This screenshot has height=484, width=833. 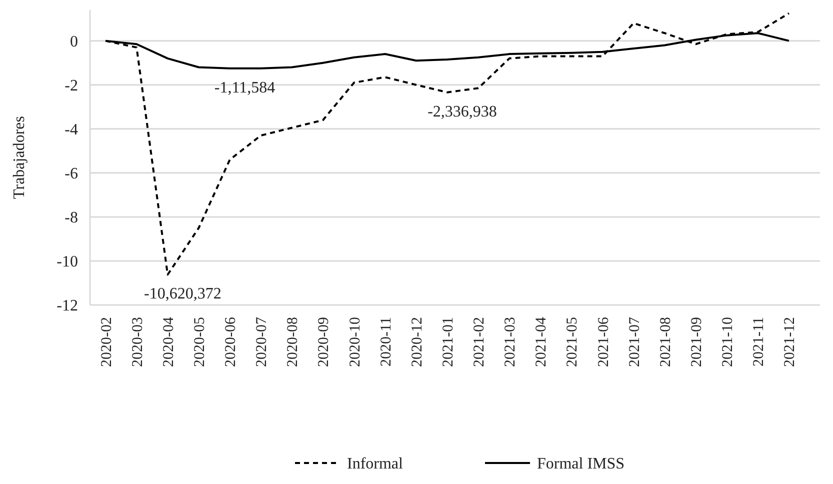 I want to click on x-tick-label: 2021-04, so click(x=542, y=341).